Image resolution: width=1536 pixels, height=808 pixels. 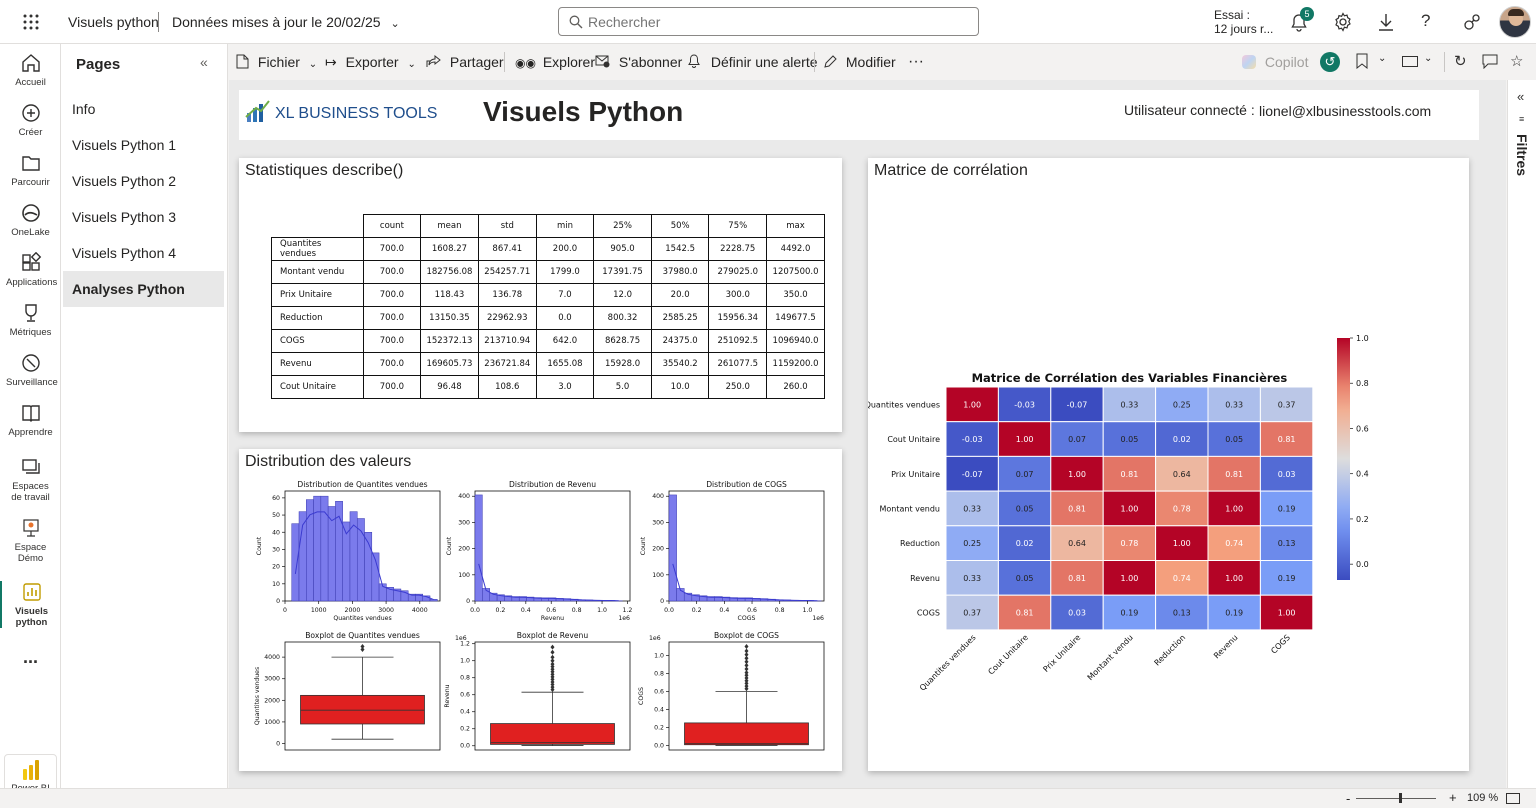 I want to click on rail-item-home: Accueil, so click(x=30, y=70).